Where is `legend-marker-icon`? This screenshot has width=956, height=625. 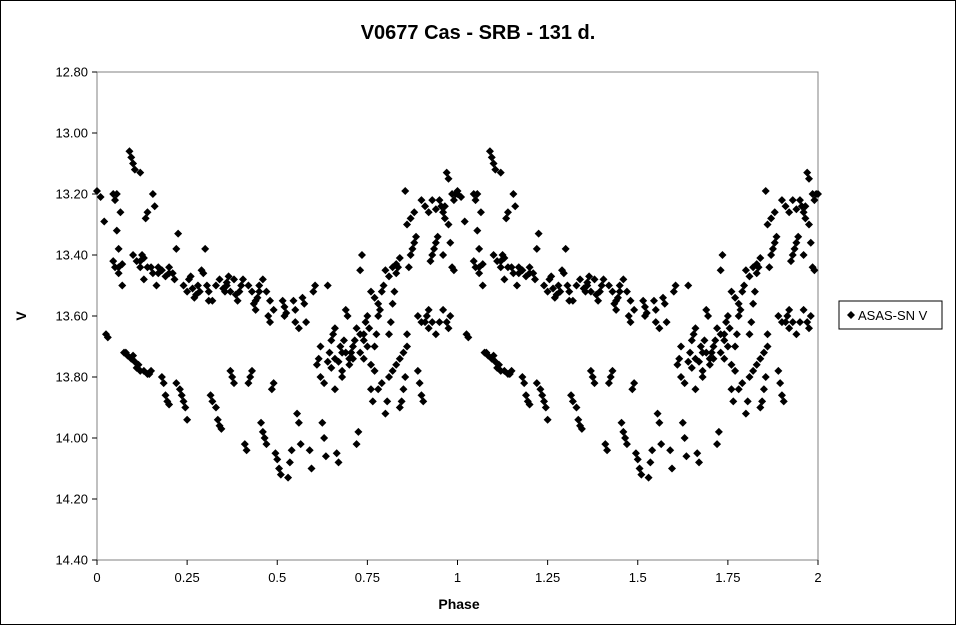
legend-marker-icon is located at coordinates (851, 315).